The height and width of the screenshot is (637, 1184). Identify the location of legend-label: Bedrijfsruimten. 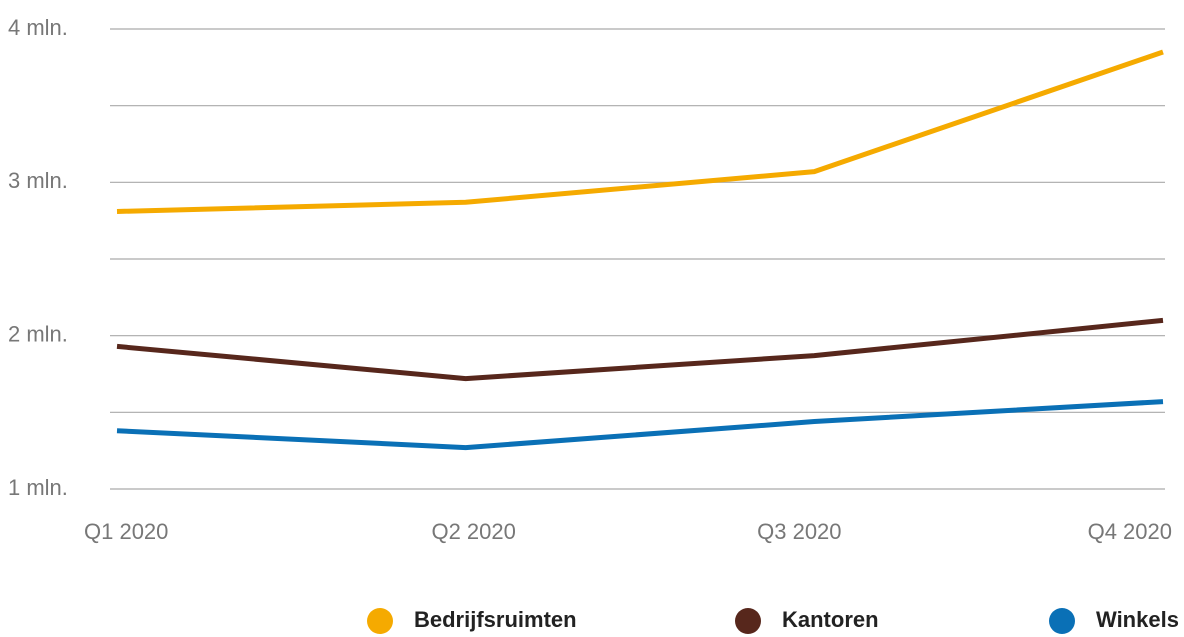
(495, 619).